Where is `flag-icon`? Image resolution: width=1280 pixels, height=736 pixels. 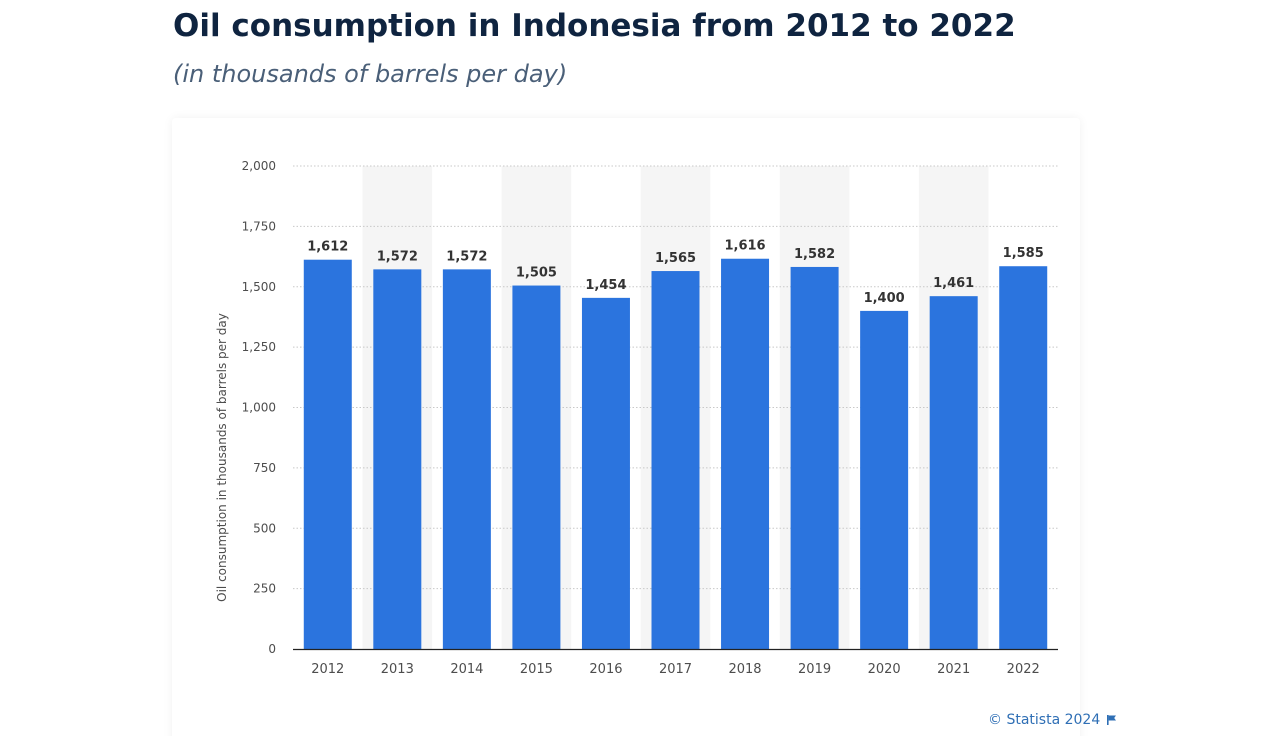
flag-icon is located at coordinates (1112, 720).